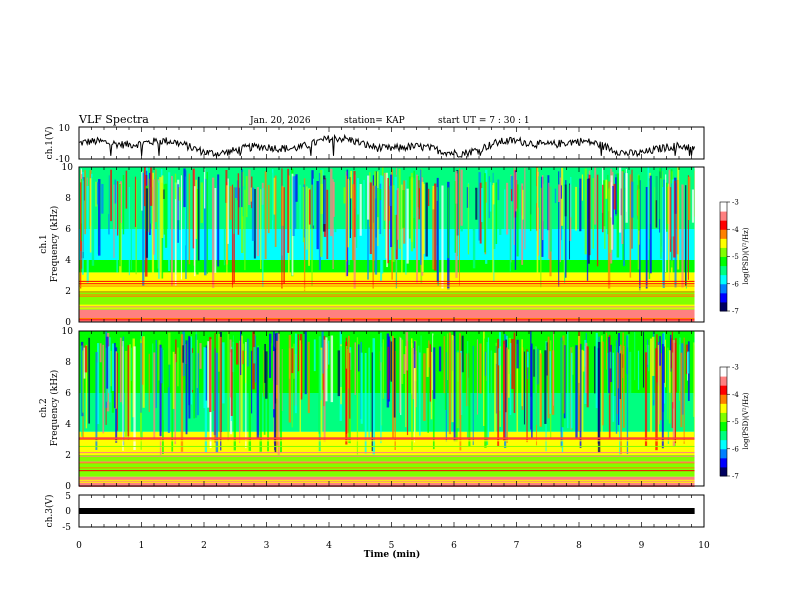 The image size is (792, 612). I want to click on ch1-ytick-6: 6, so click(68, 230).